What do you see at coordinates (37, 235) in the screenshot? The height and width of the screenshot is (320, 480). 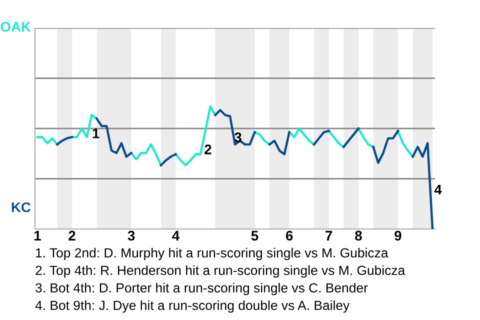 I see `x-tick-label: 1` at bounding box center [37, 235].